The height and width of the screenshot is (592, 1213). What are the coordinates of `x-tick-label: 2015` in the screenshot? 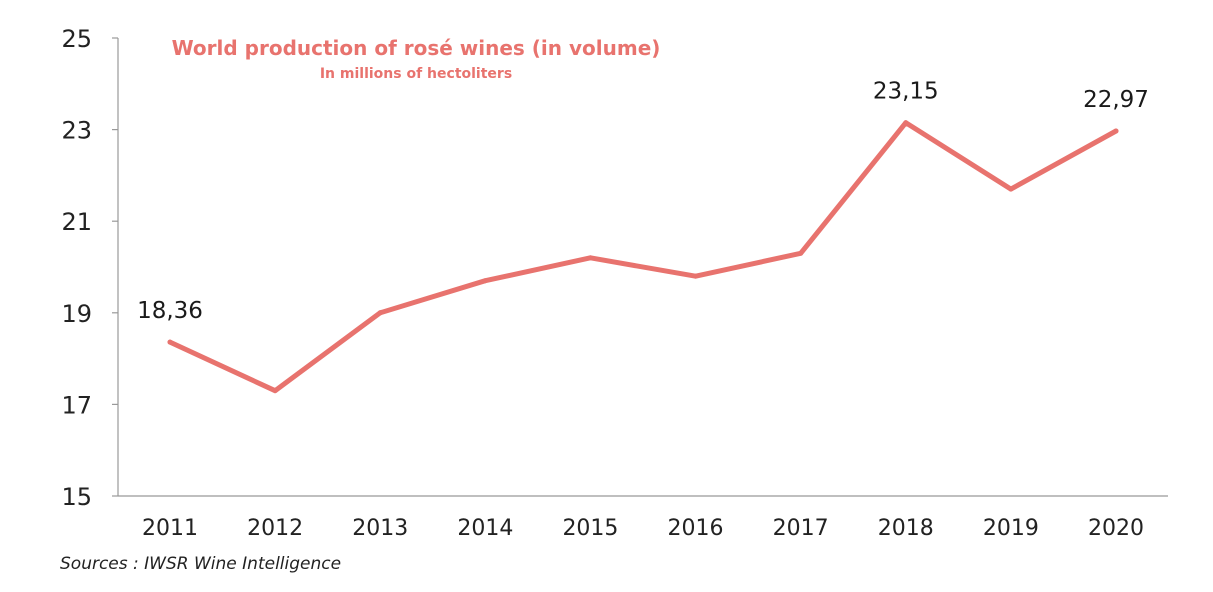 It's located at (590, 528).